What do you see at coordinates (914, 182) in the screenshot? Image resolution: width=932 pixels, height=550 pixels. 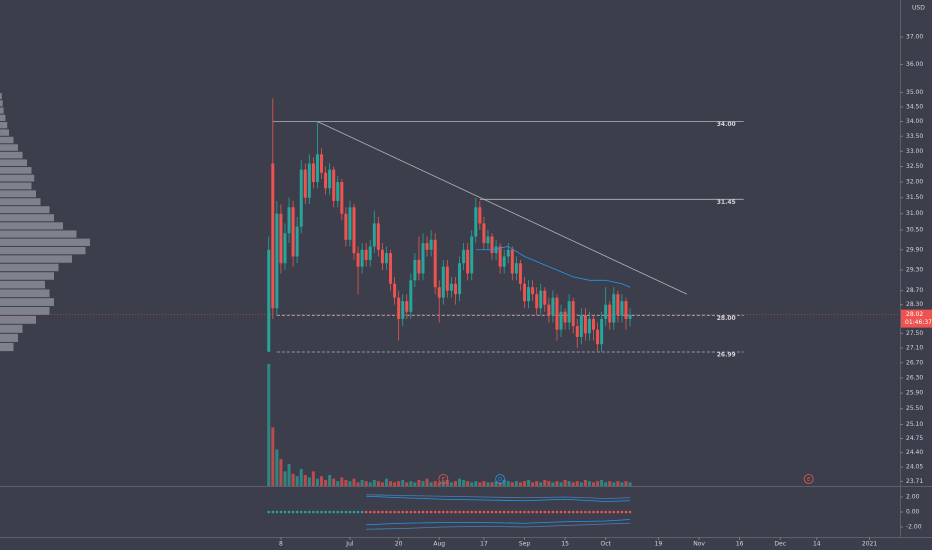 I see `y-tick-label: 32.00` at bounding box center [914, 182].